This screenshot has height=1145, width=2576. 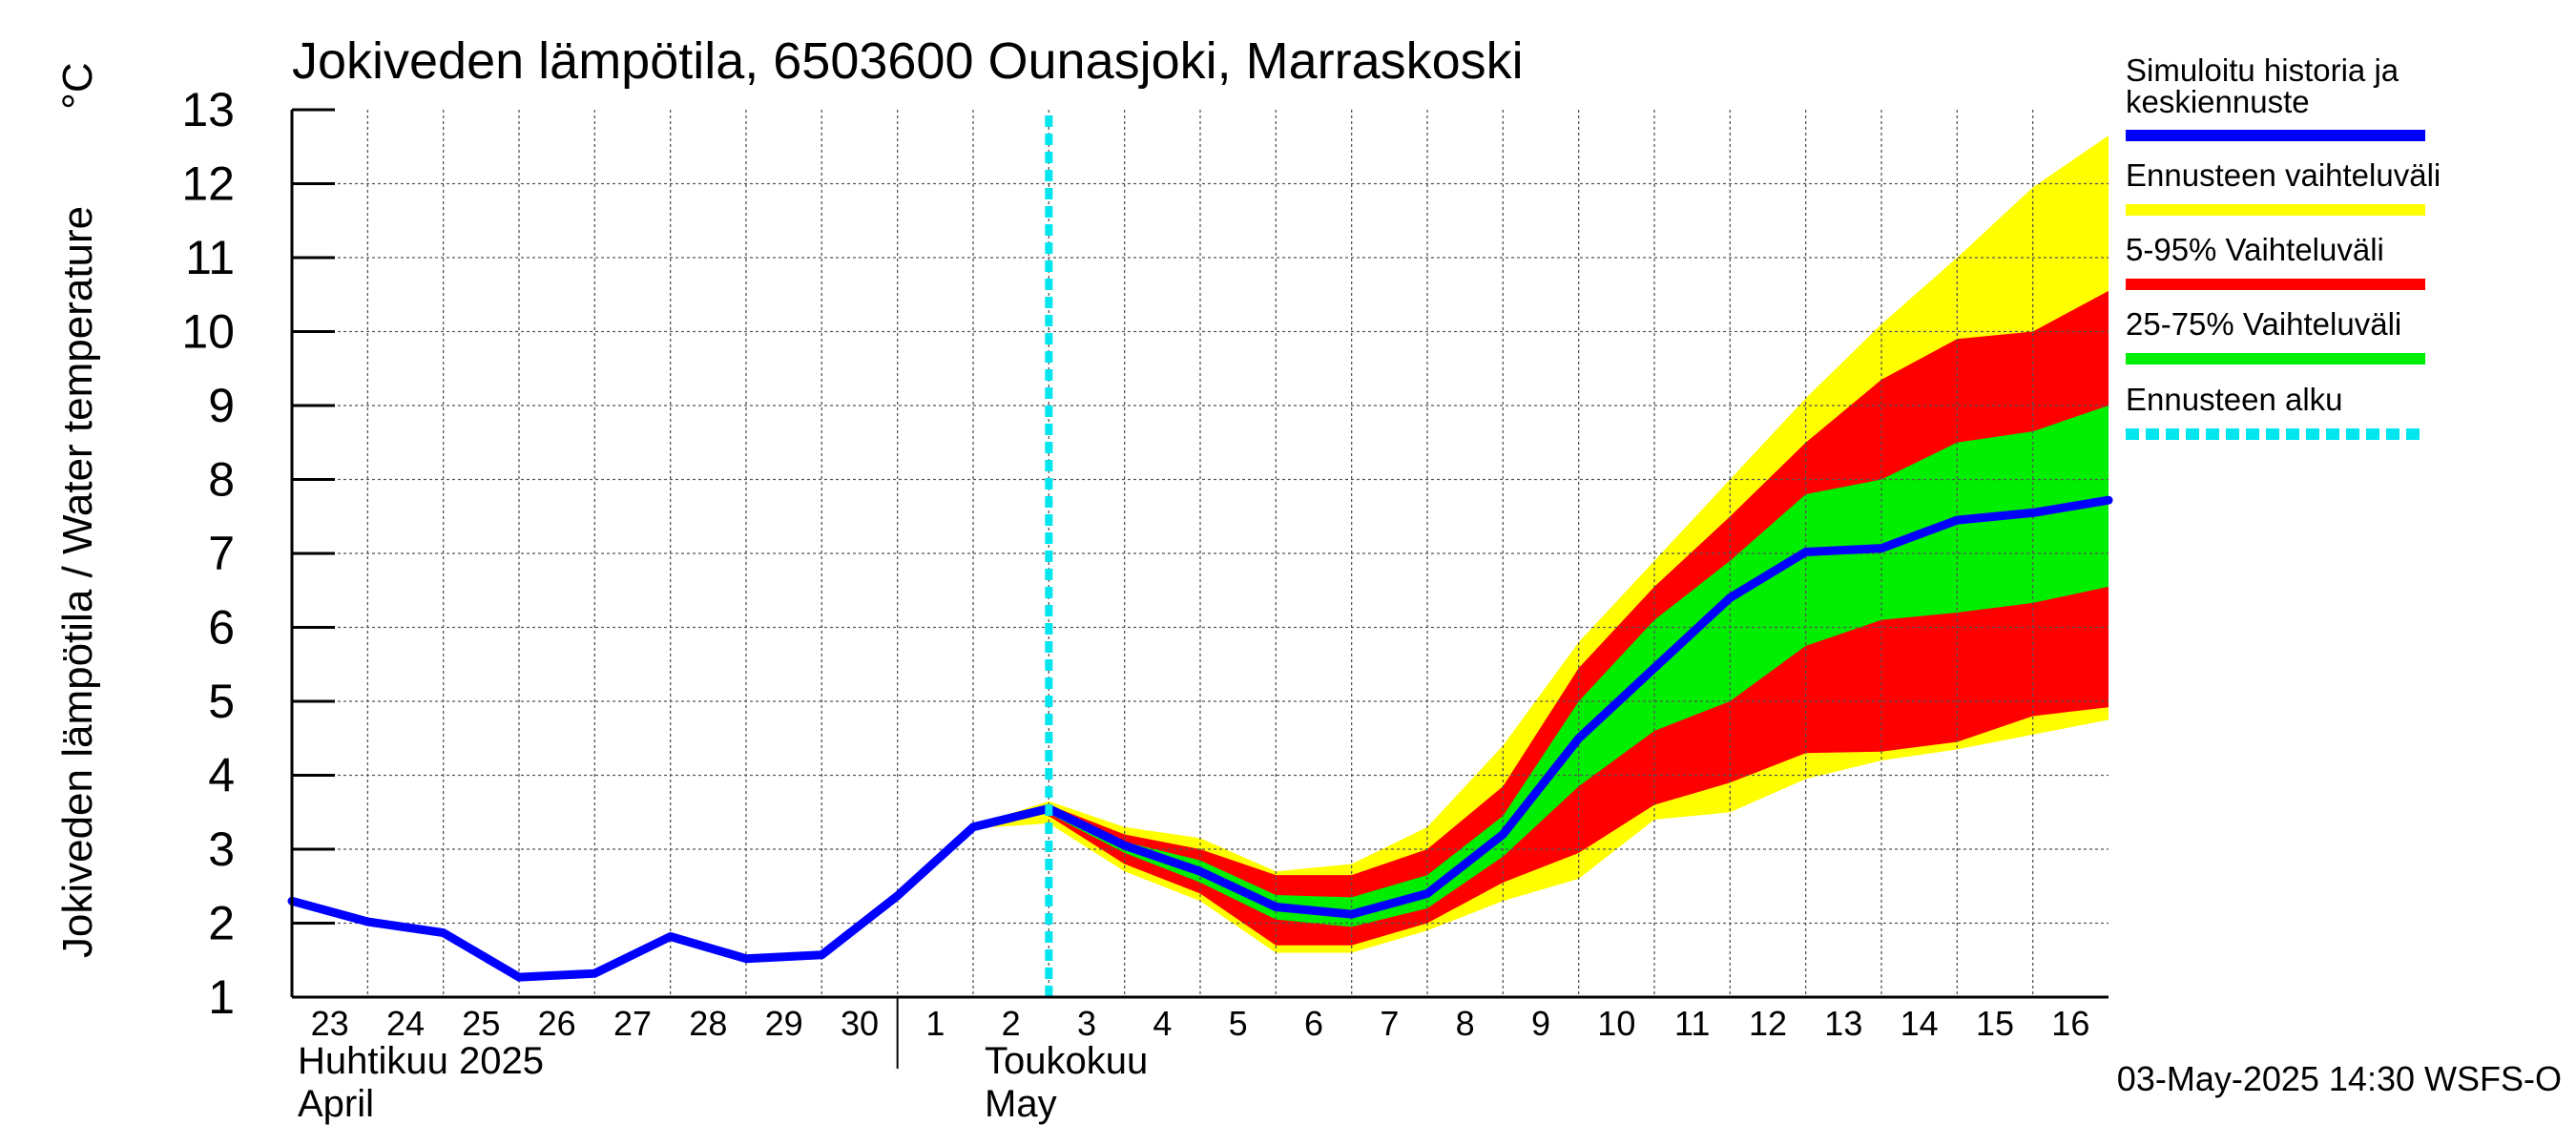 What do you see at coordinates (77, 582) in the screenshot?
I see `y-axis-label: Jokiveden lämpötila / Water temperature` at bounding box center [77, 582].